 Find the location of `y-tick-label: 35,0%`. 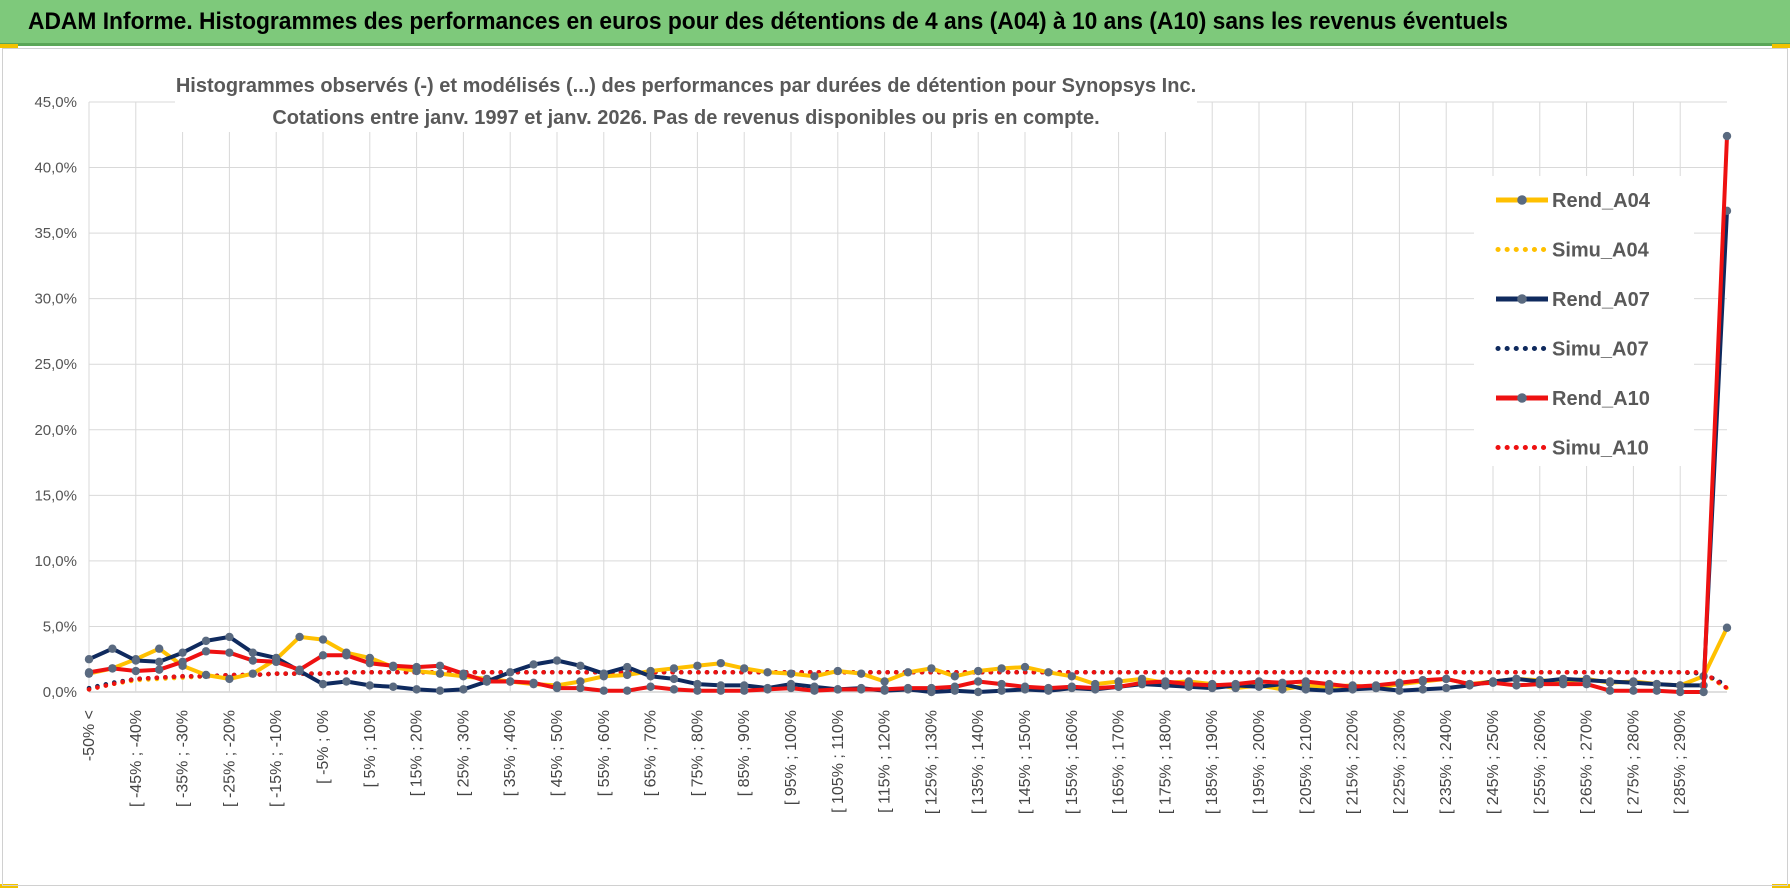

y-tick-label: 35,0% is located at coordinates (55, 233).